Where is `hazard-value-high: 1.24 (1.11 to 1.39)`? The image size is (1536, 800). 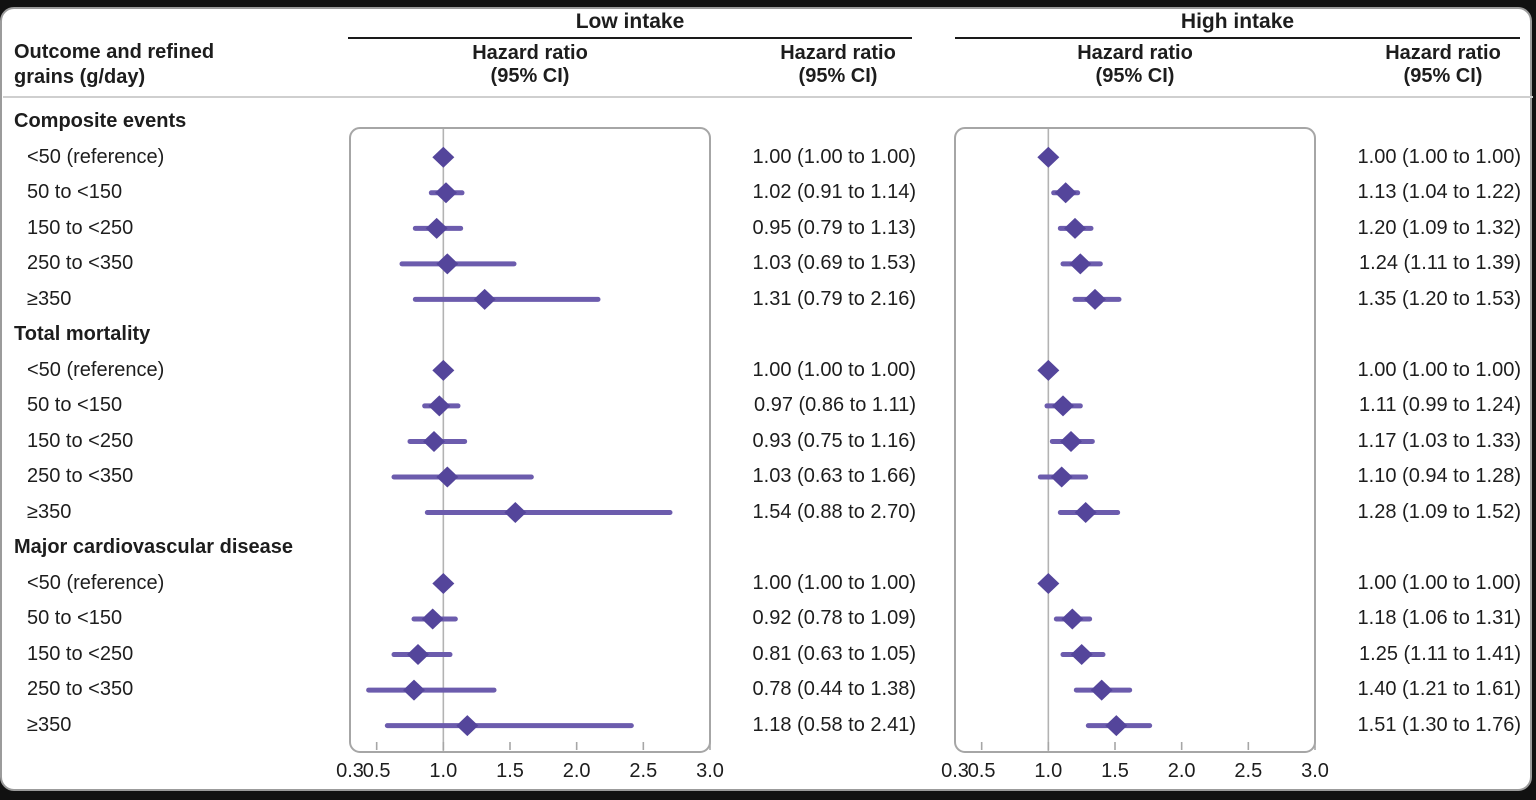 hazard-value-high: 1.24 (1.11 to 1.39) is located at coordinates (1440, 263).